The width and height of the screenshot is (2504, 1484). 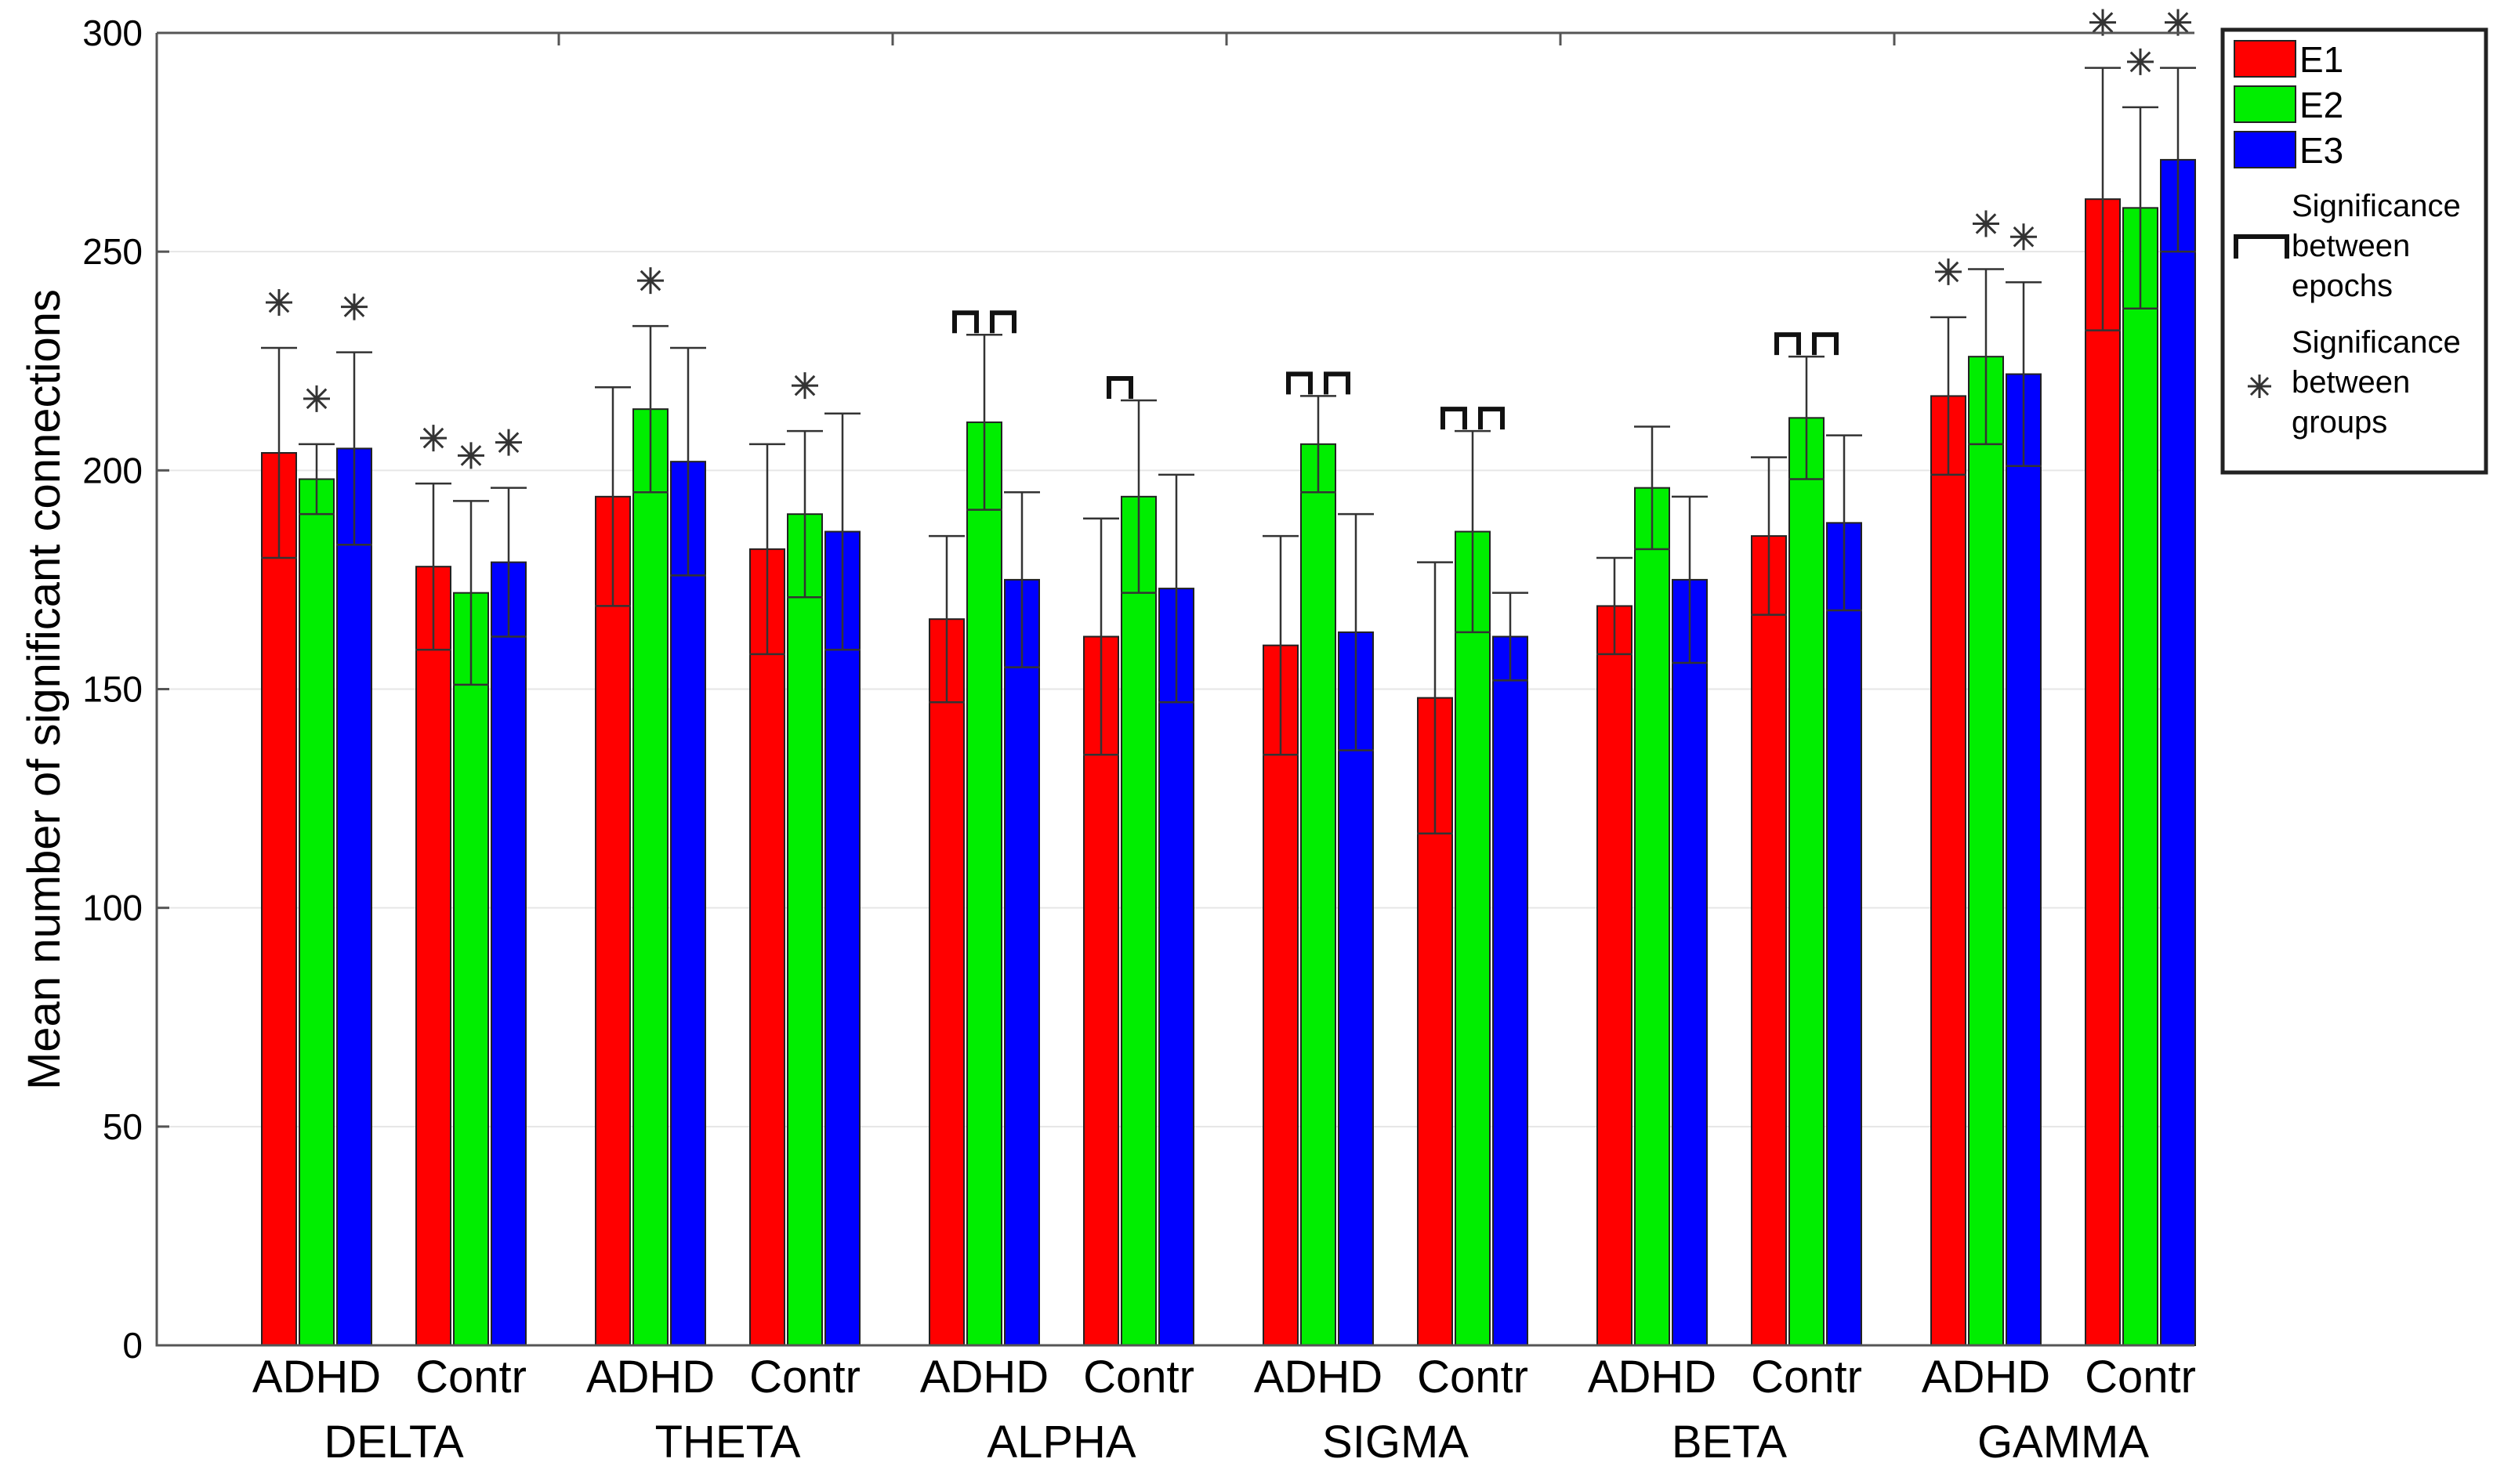 I want to click on legend-star-label-3: groups, so click(x=2339, y=423).